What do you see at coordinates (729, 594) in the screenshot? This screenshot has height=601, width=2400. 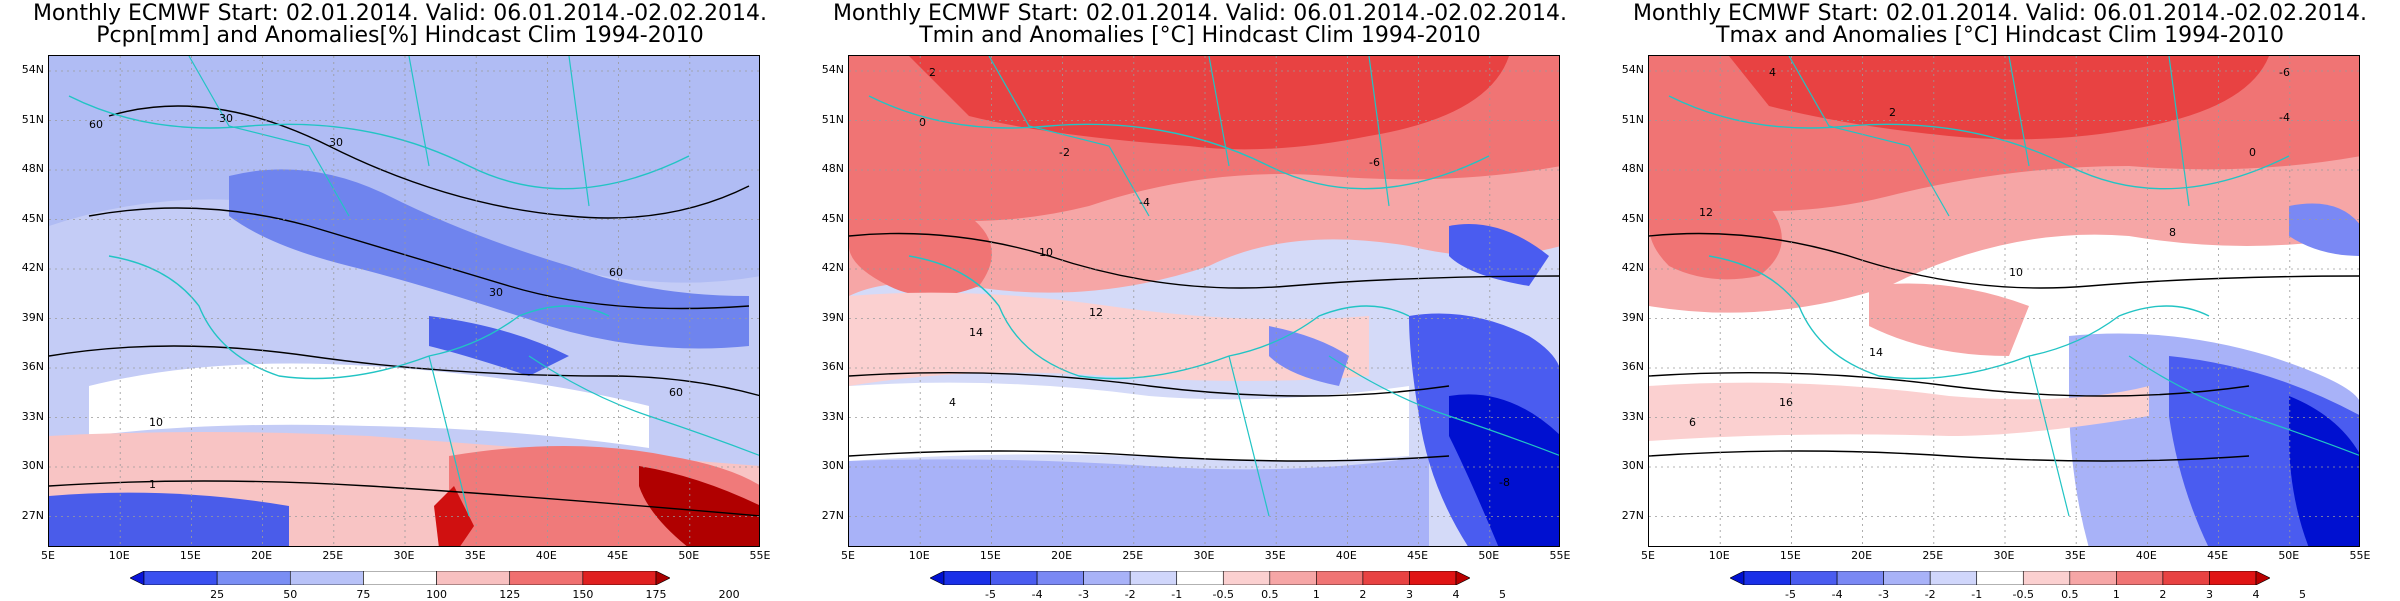 I see `legend-label: 200` at bounding box center [729, 594].